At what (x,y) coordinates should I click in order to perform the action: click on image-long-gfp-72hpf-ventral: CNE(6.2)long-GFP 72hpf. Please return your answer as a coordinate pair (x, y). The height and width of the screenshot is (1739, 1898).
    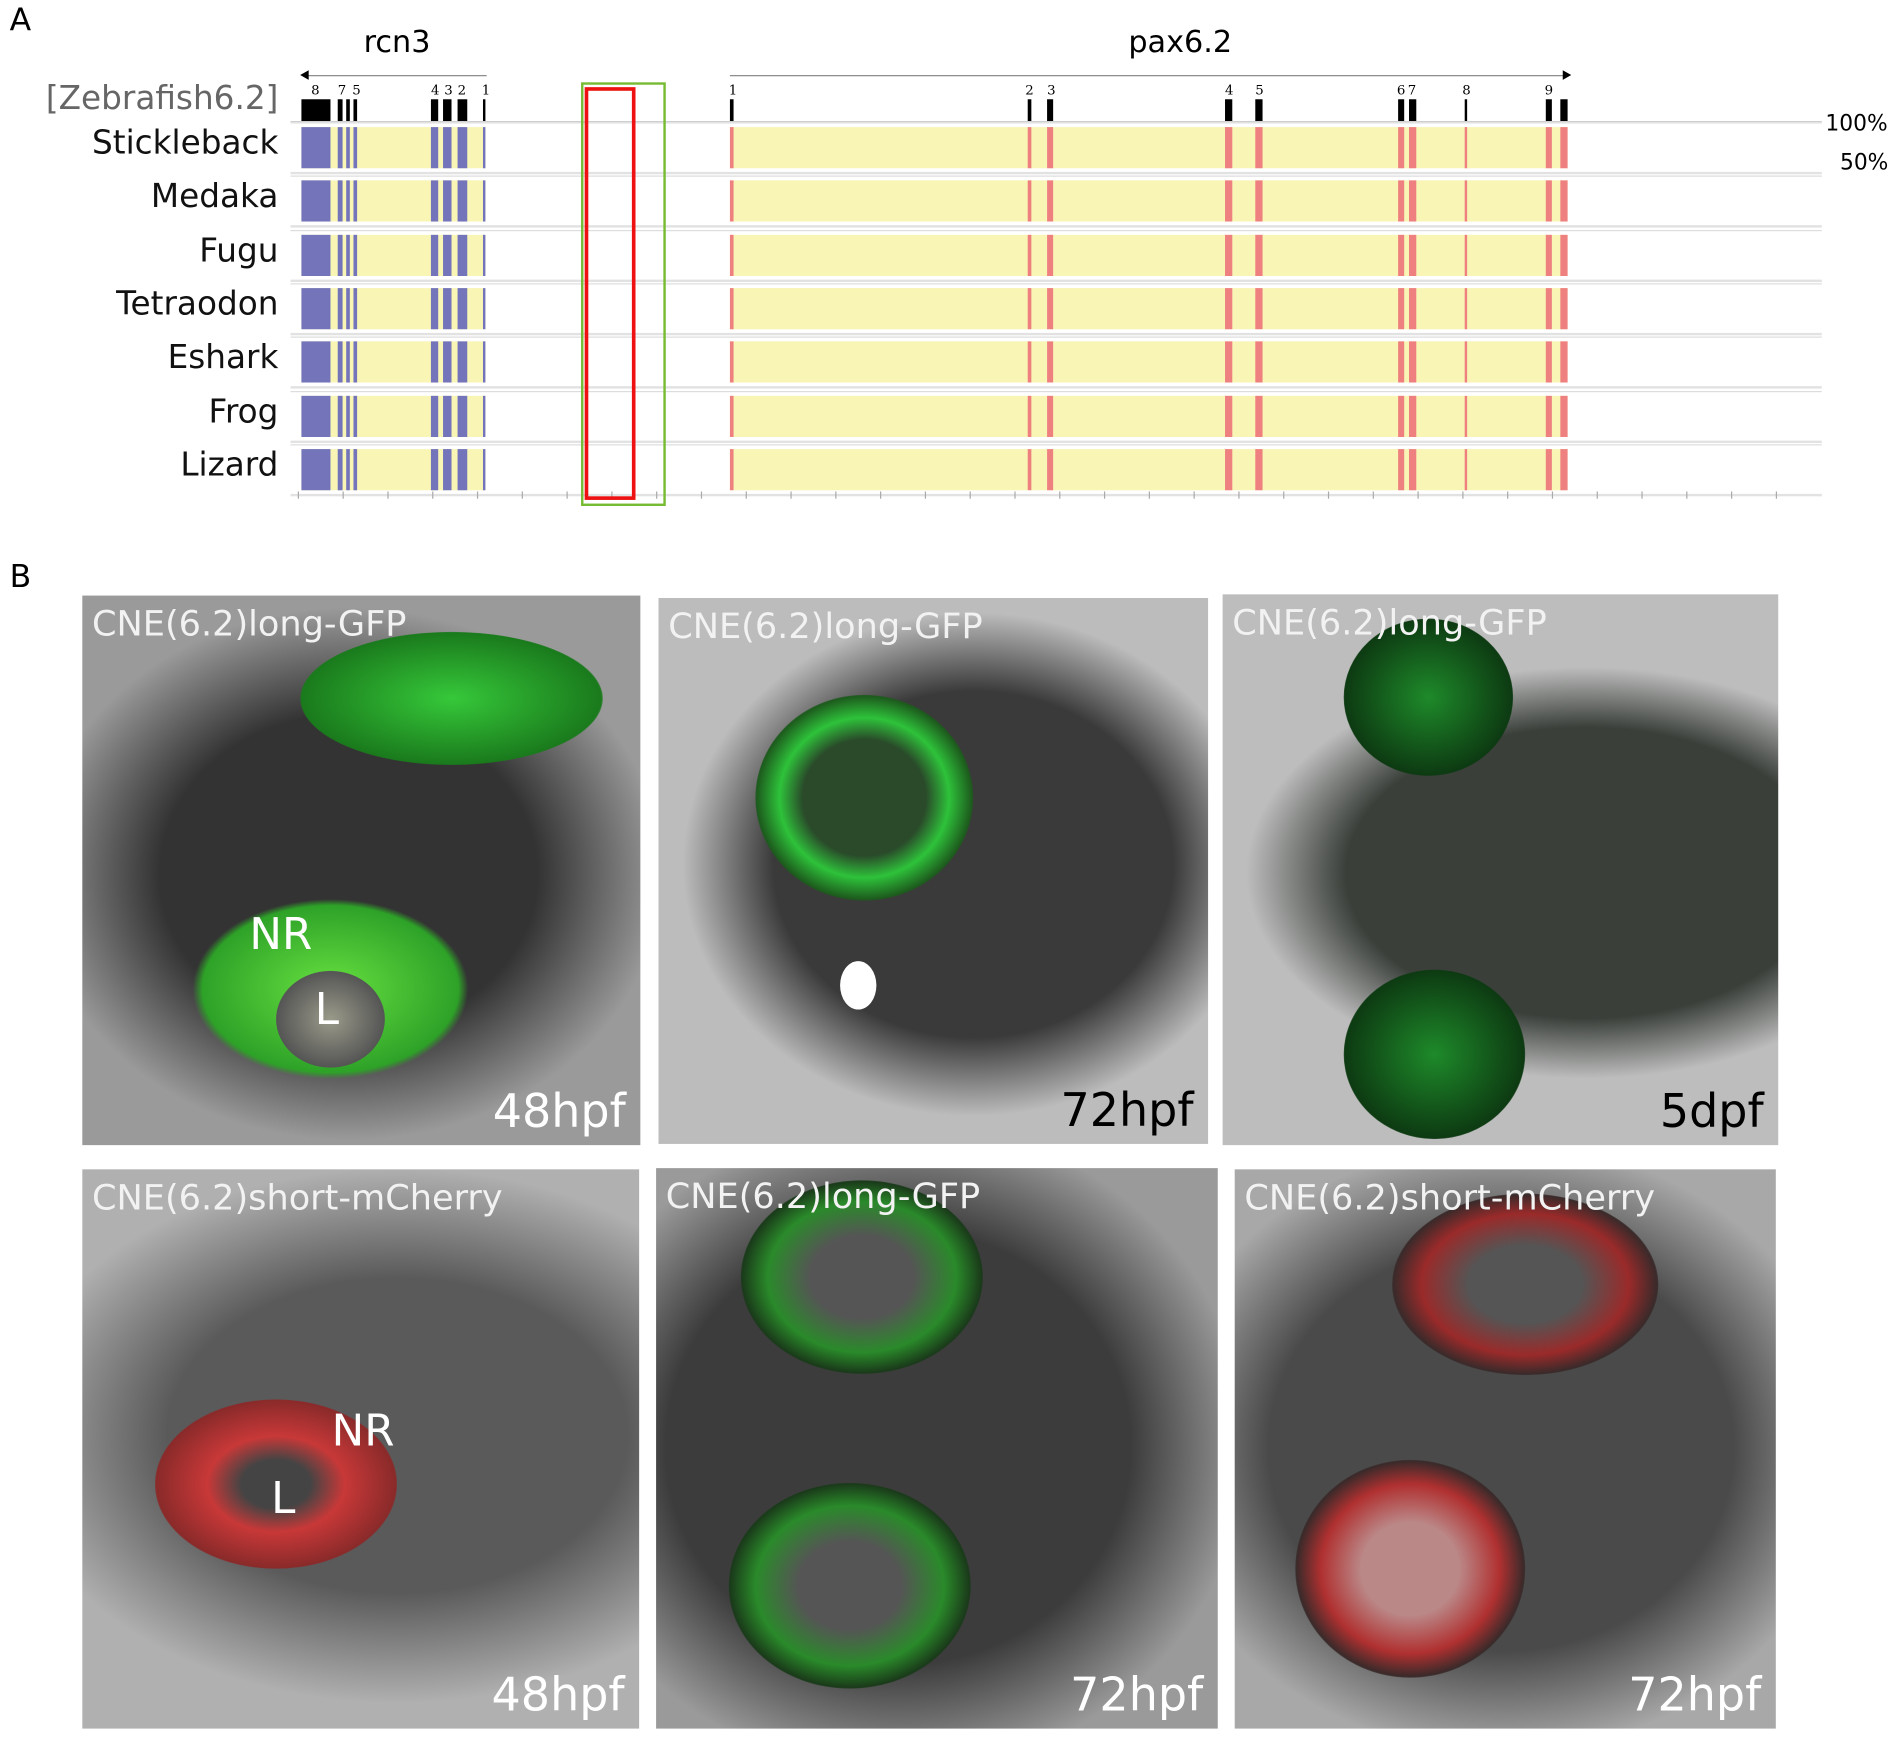
    Looking at the image, I should click on (937, 1448).